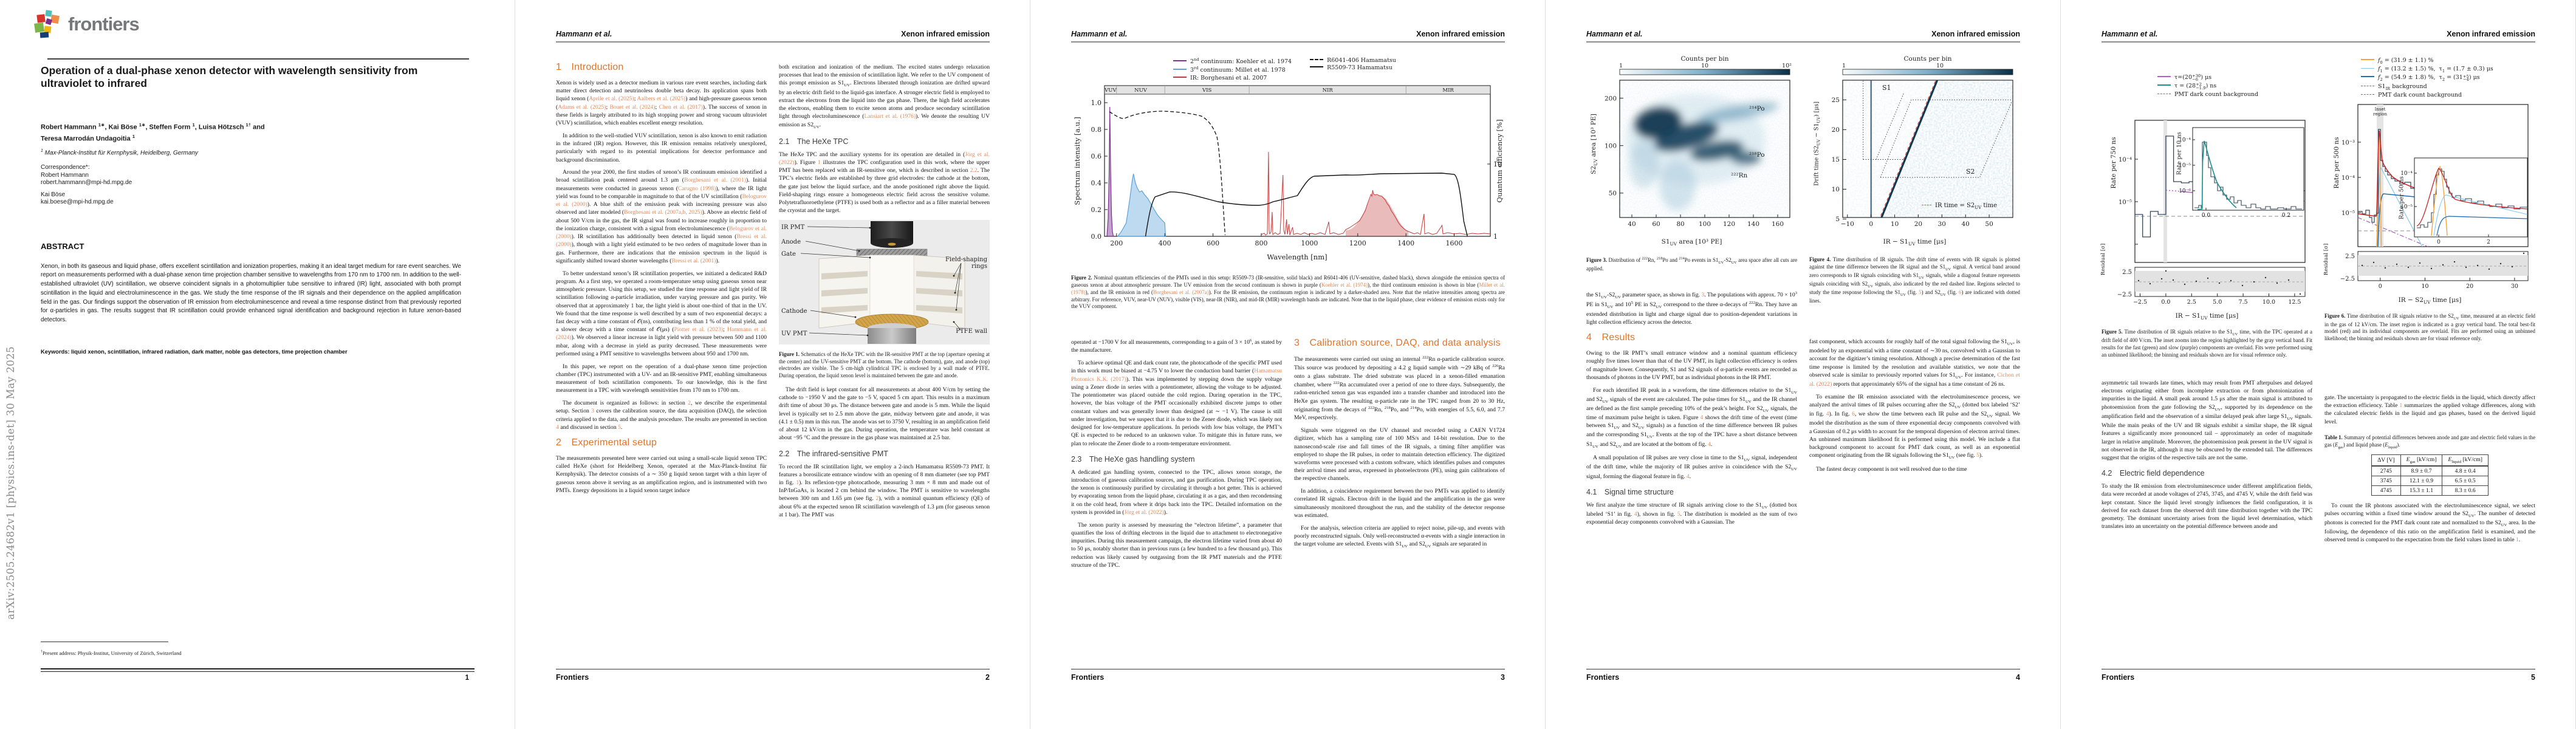 This screenshot has height=729, width=2576. I want to click on svg-text: 5.0, so click(2217, 302).